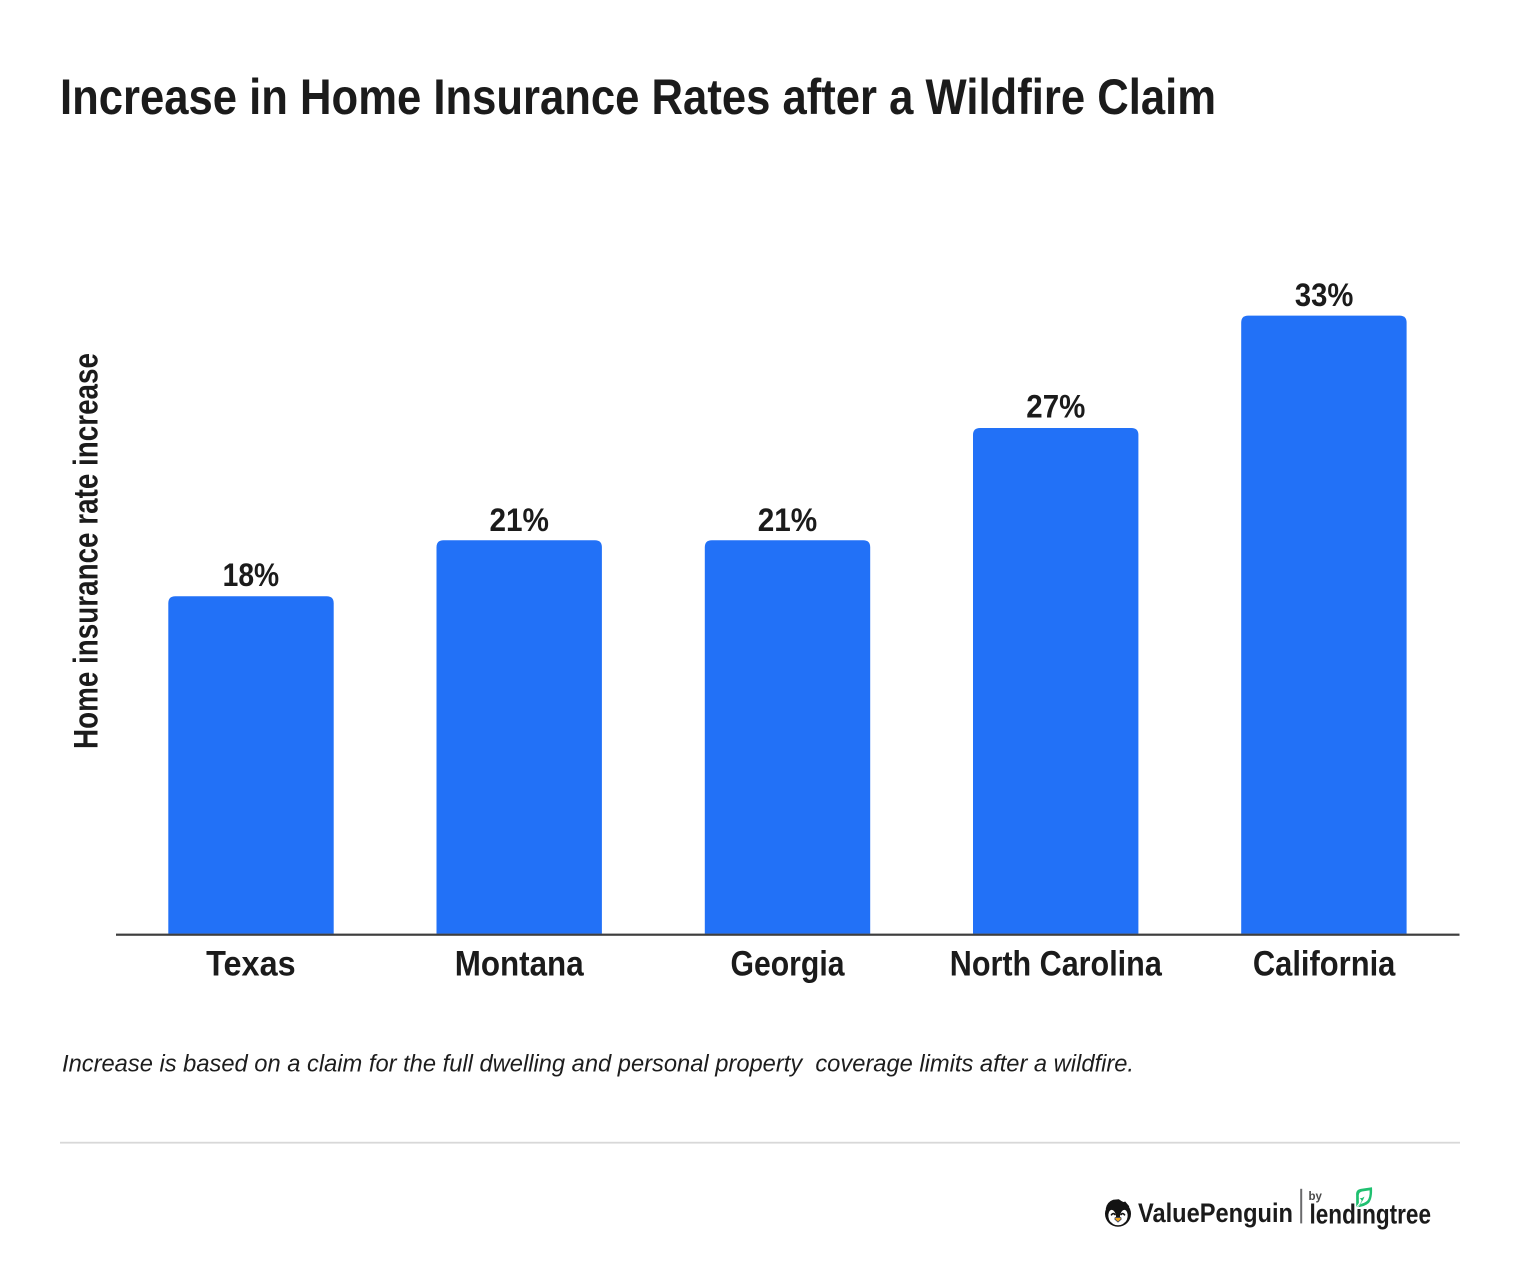  What do you see at coordinates (1055, 407) in the screenshot?
I see `svg-text: 27%` at bounding box center [1055, 407].